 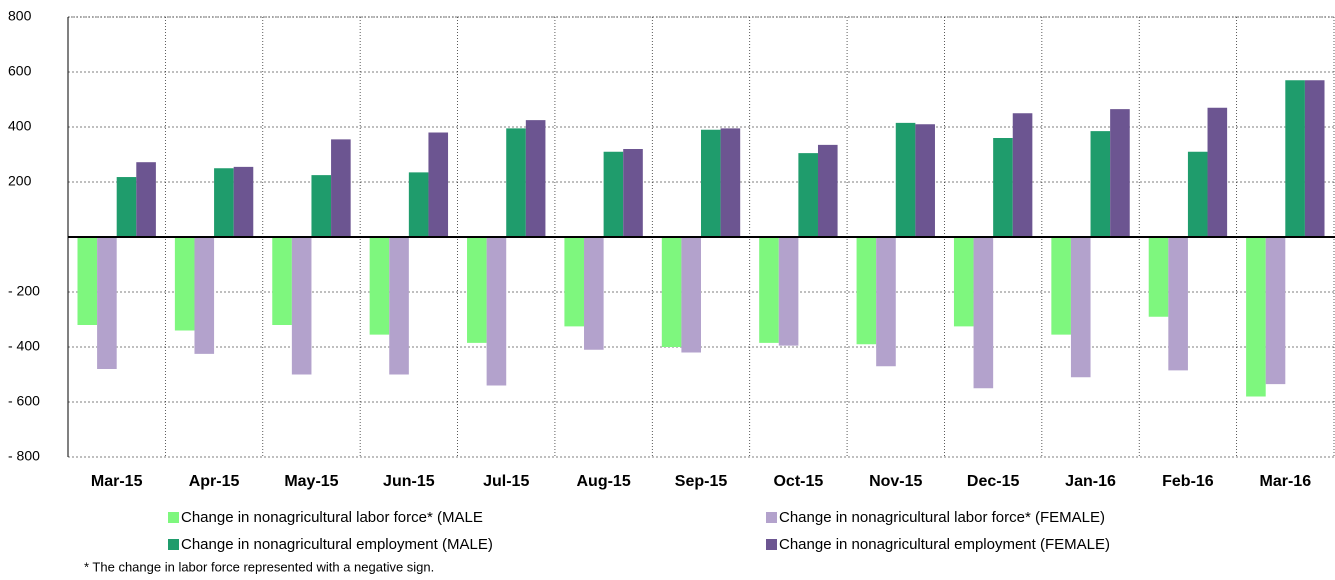 I want to click on y-tick-label: - 600, so click(x=24, y=401).